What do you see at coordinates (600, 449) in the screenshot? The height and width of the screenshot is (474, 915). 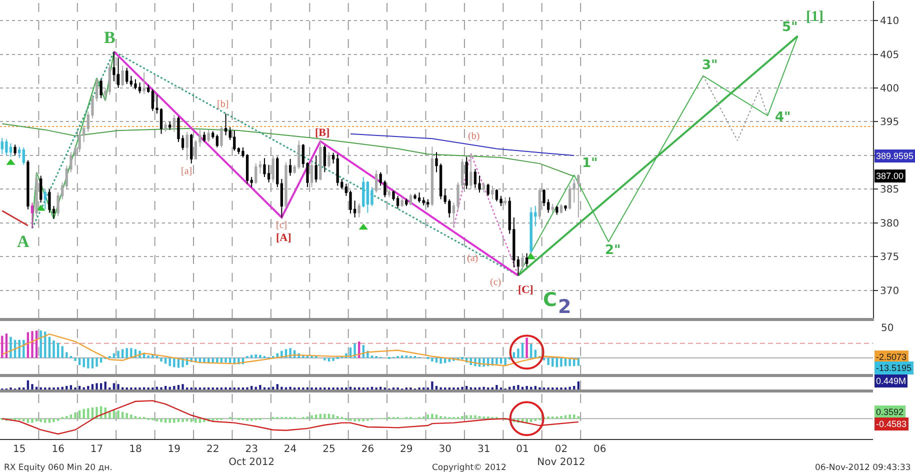 I see `x-tick-label: 06` at bounding box center [600, 449].